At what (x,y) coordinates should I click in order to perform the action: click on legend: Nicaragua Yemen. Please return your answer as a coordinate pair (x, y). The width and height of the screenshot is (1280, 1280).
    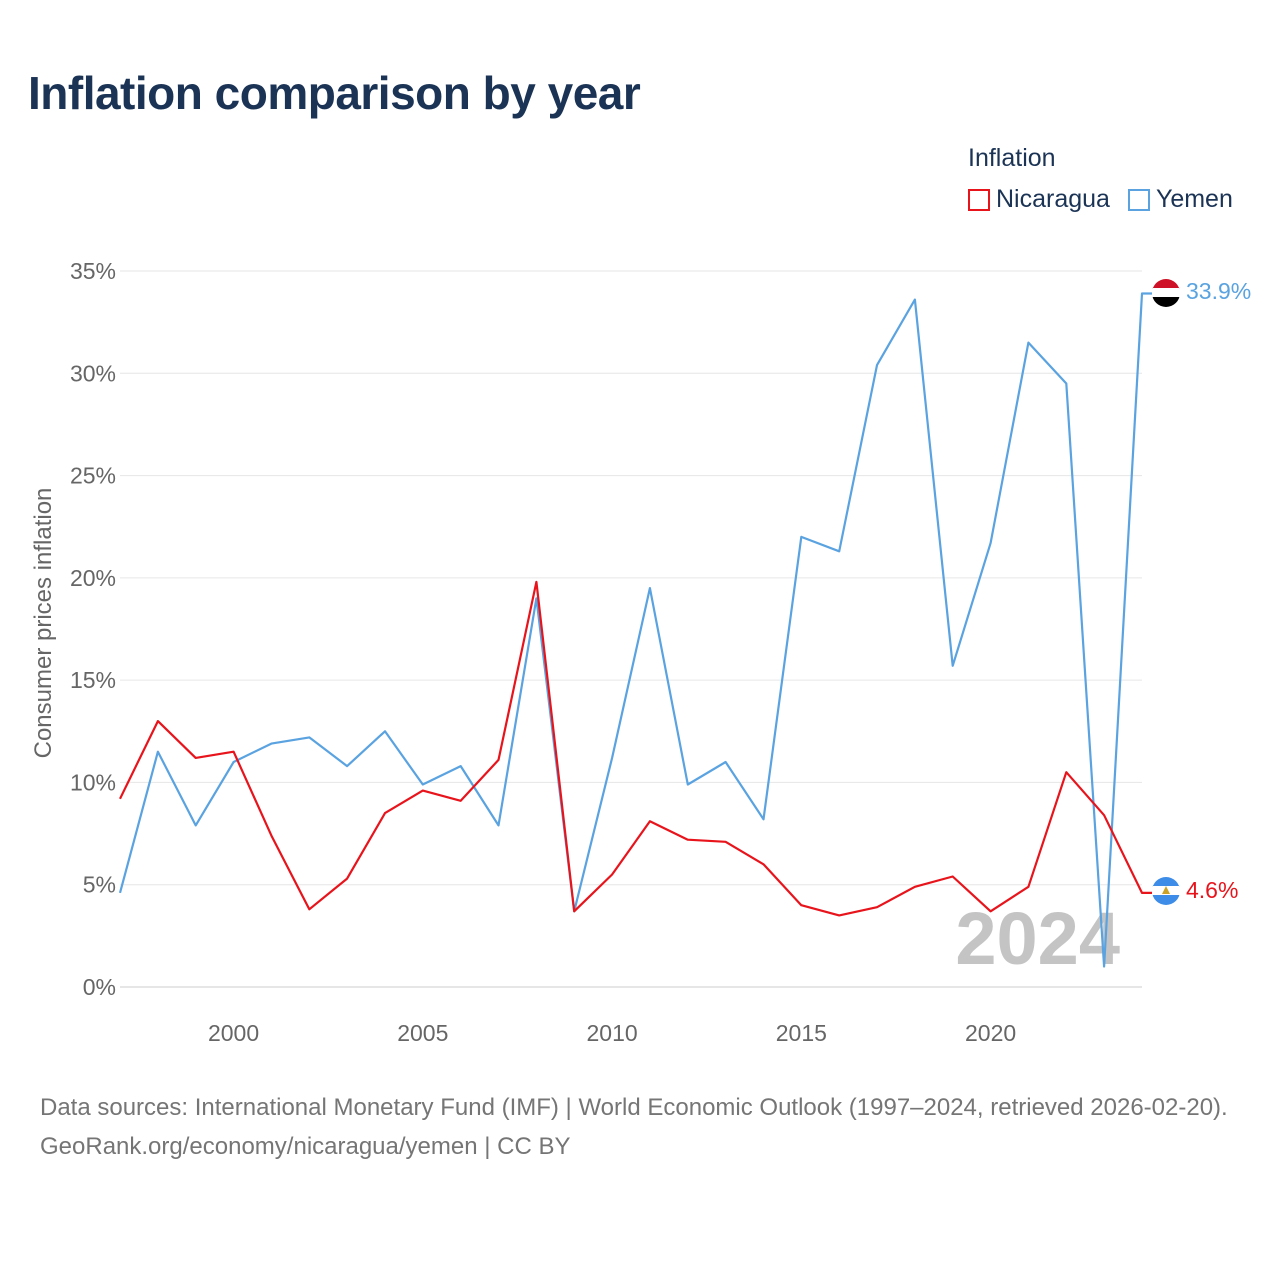
    Looking at the image, I should click on (1100, 199).